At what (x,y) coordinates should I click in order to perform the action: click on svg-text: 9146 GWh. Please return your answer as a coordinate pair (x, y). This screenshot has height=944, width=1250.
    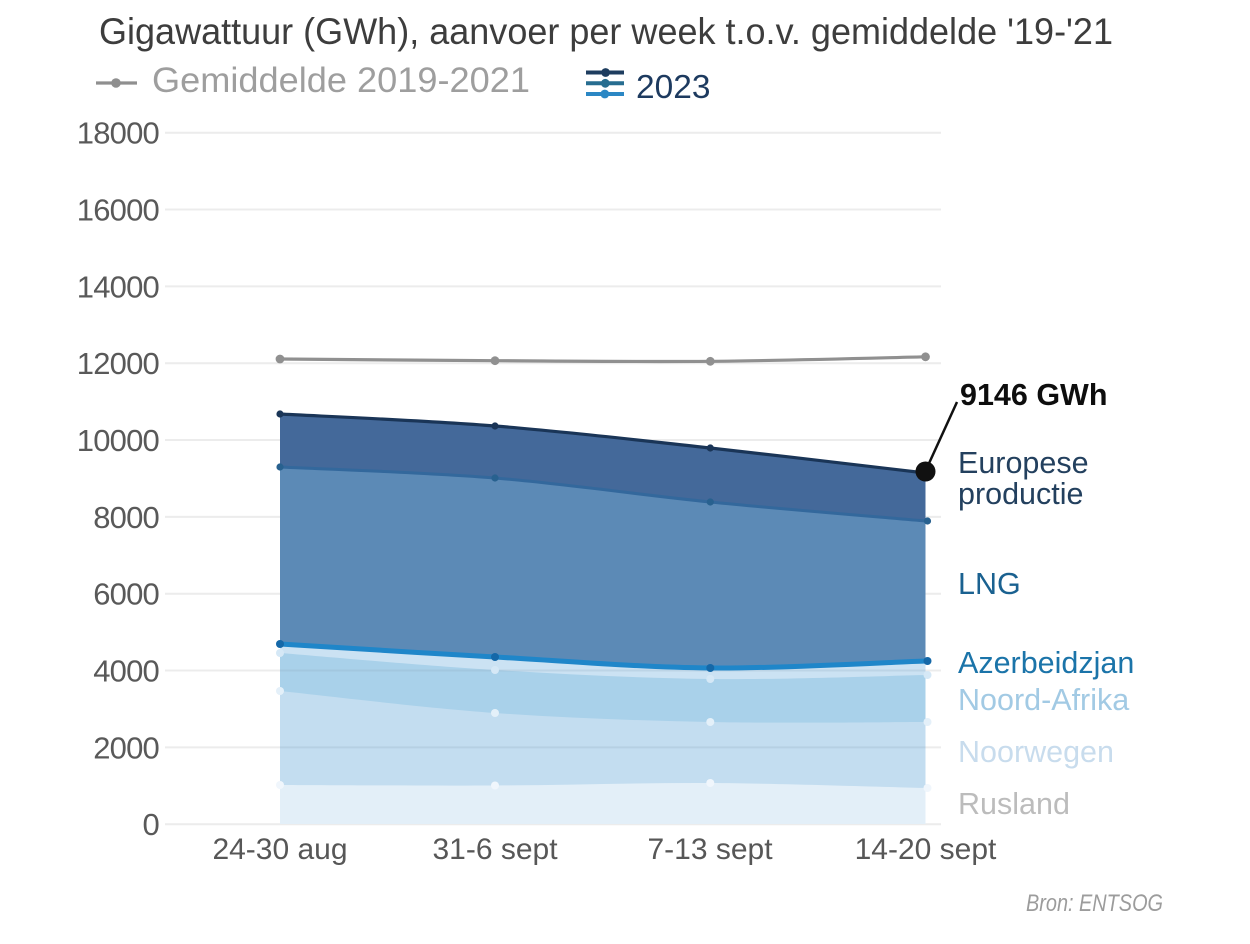
    Looking at the image, I should click on (1033, 395).